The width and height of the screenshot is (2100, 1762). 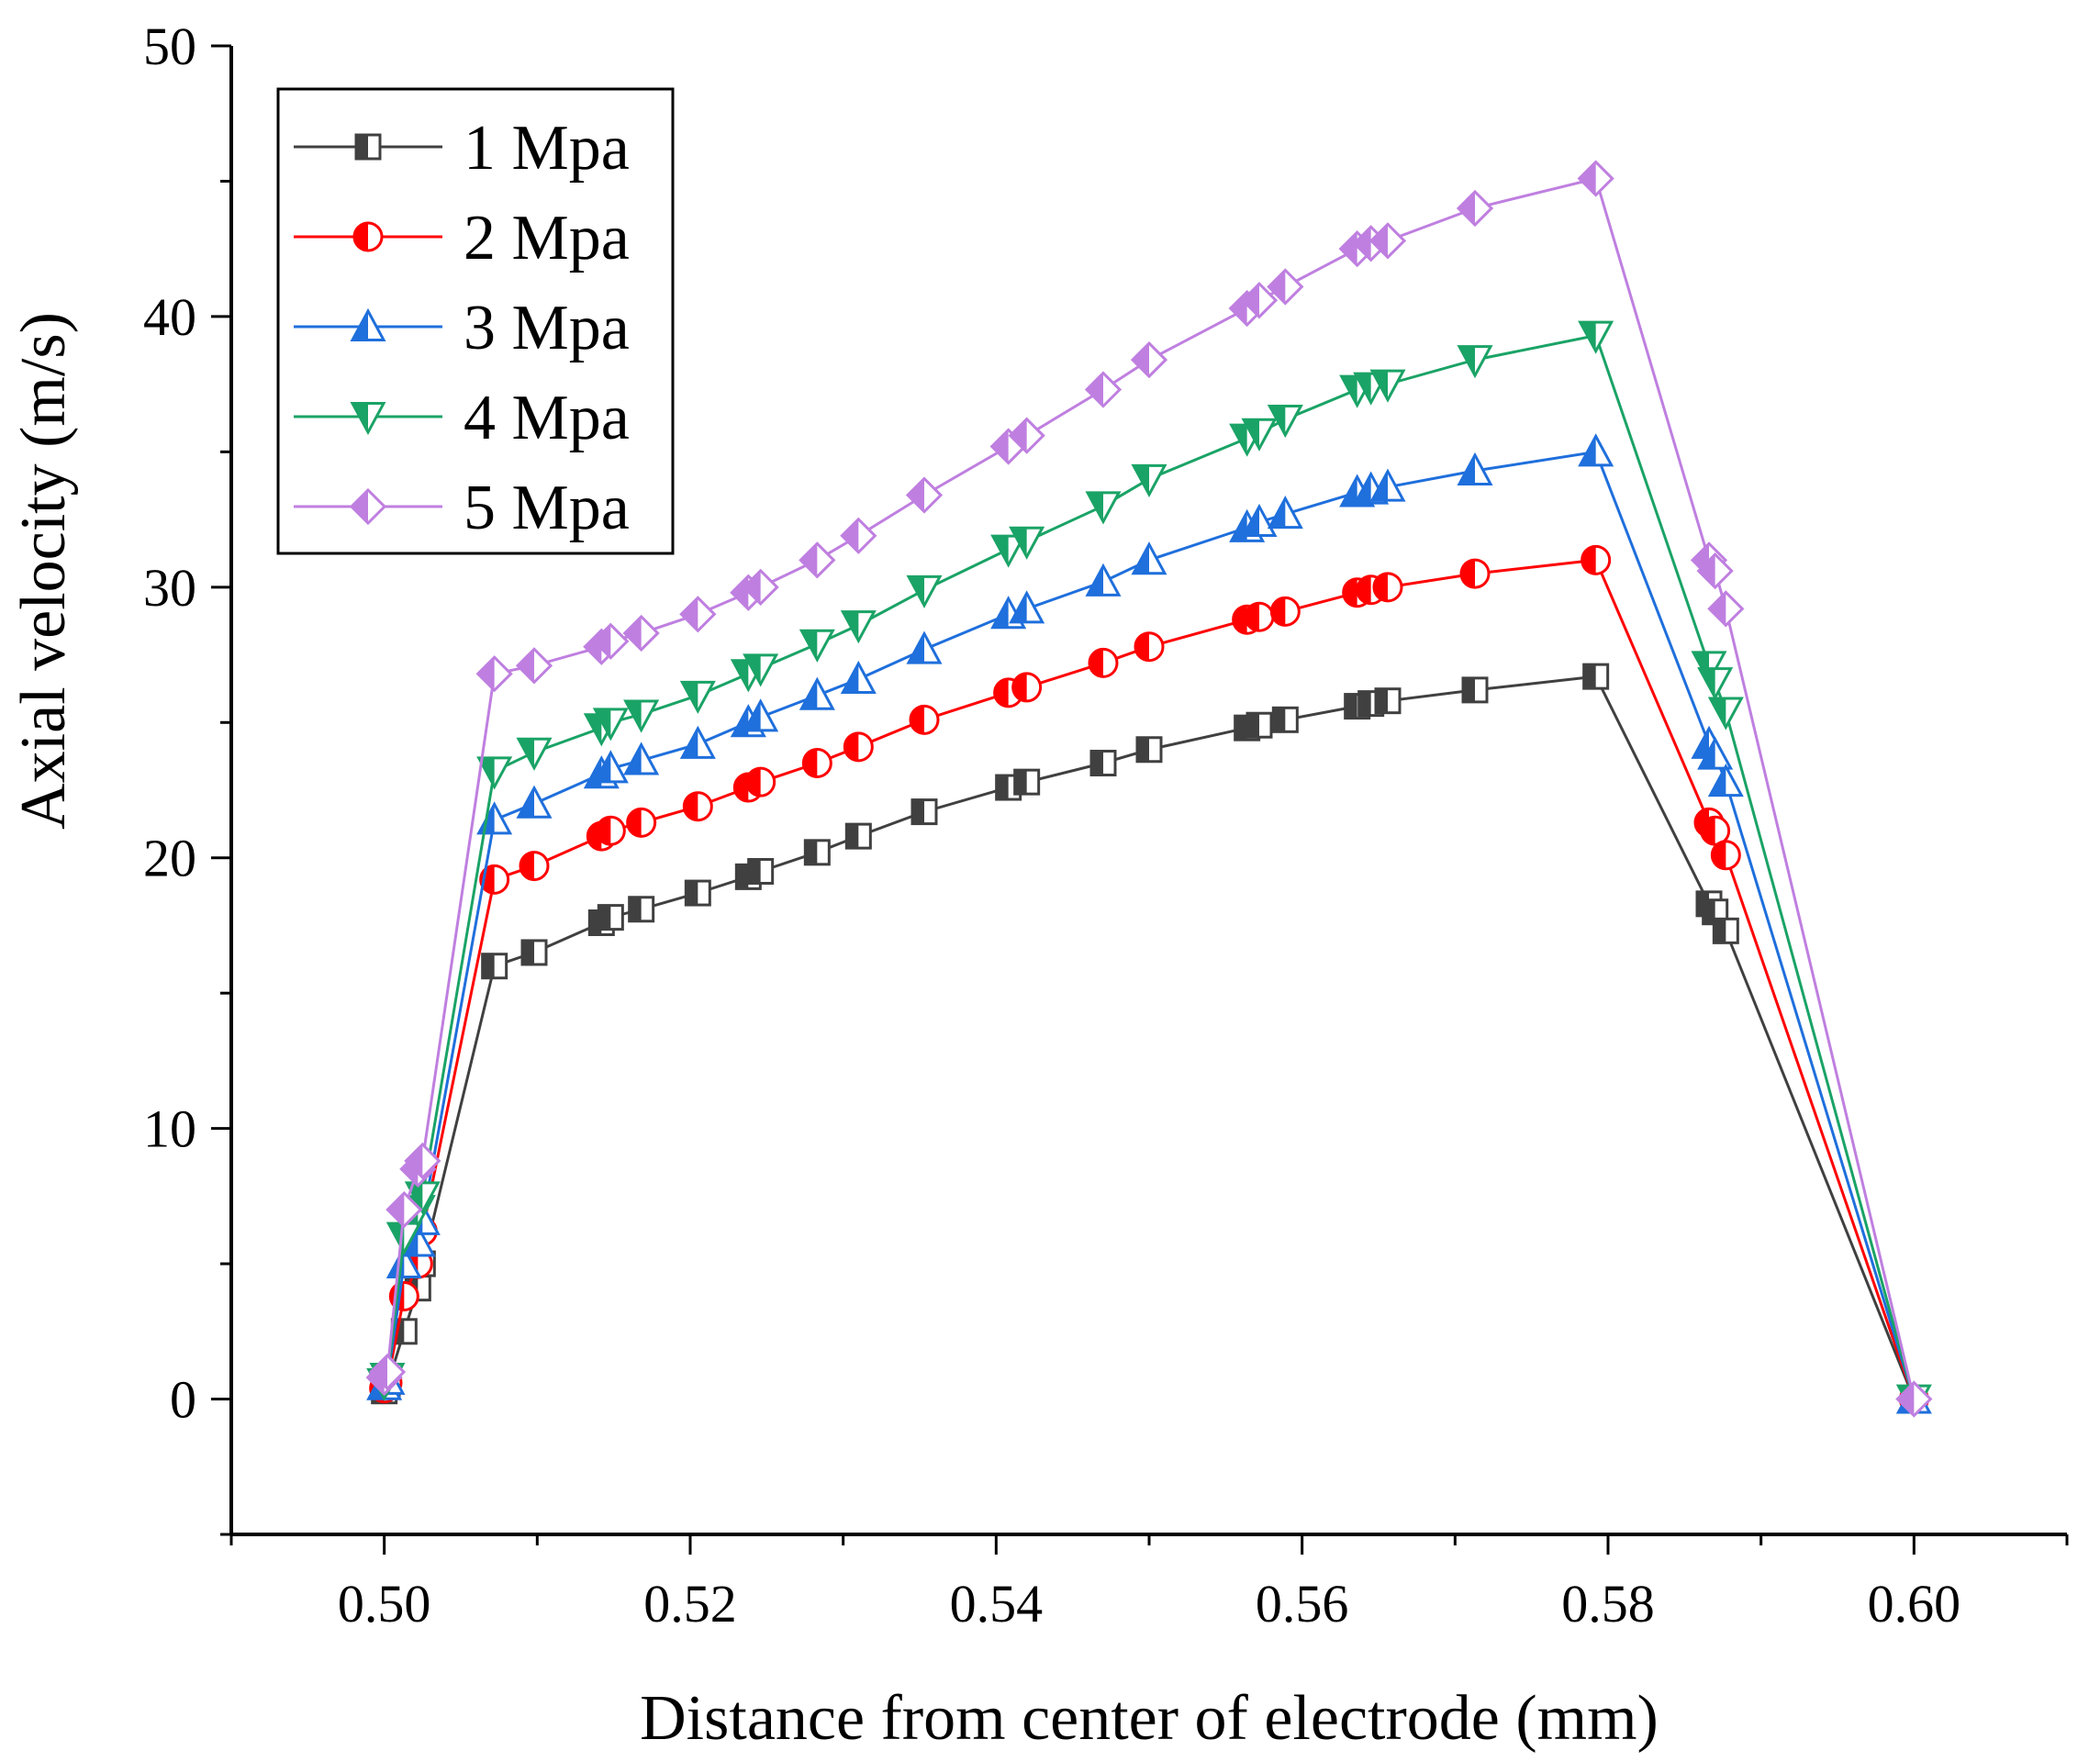 What do you see at coordinates (183, 1400) in the screenshot?
I see `y-tick-label: 0` at bounding box center [183, 1400].